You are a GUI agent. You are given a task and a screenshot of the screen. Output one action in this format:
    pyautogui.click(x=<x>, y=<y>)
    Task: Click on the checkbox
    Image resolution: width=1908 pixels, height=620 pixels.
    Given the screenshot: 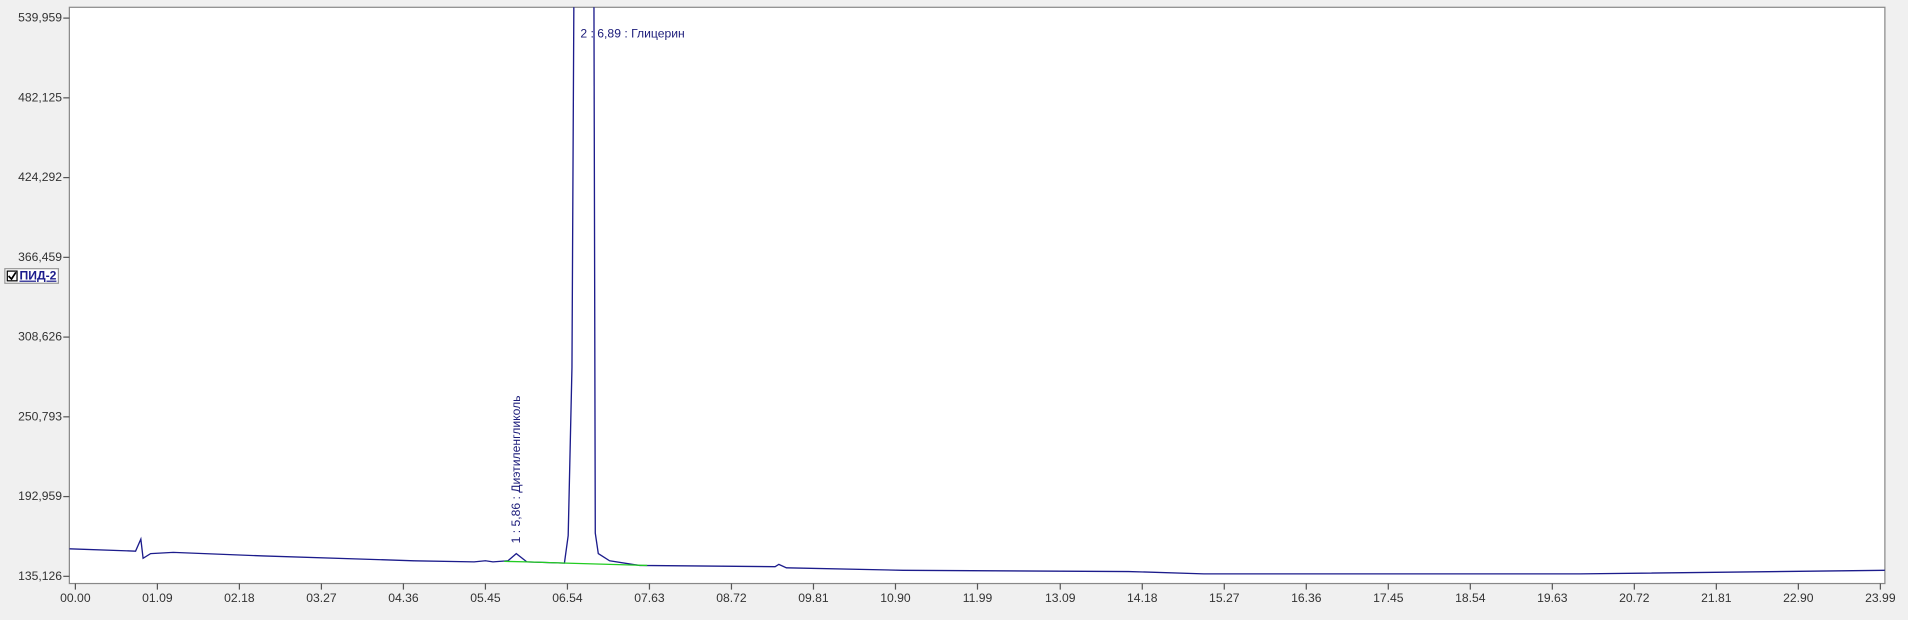 What is the action you would take?
    pyautogui.click(x=12, y=276)
    